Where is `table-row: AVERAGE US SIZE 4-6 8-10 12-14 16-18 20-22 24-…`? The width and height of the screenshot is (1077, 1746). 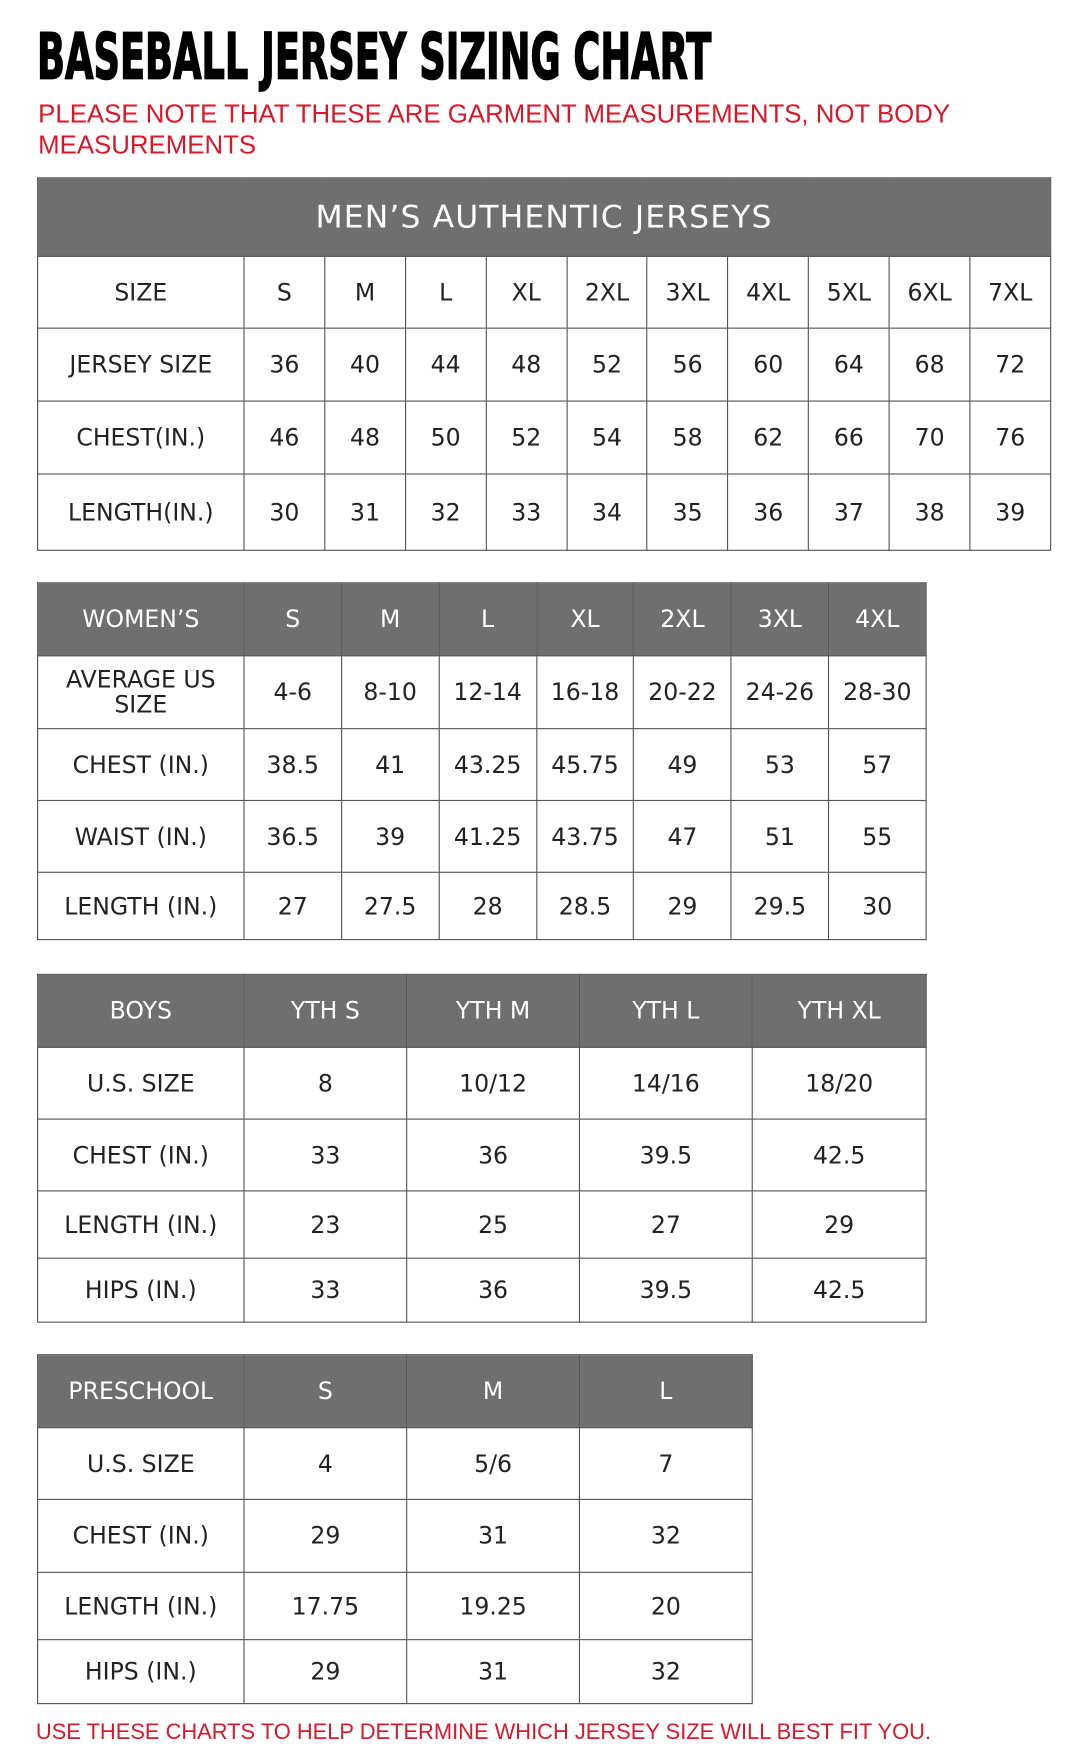
table-row: AVERAGE US SIZE 4-6 8-10 12-14 16-18 20-22 24-… is located at coordinates (482, 692).